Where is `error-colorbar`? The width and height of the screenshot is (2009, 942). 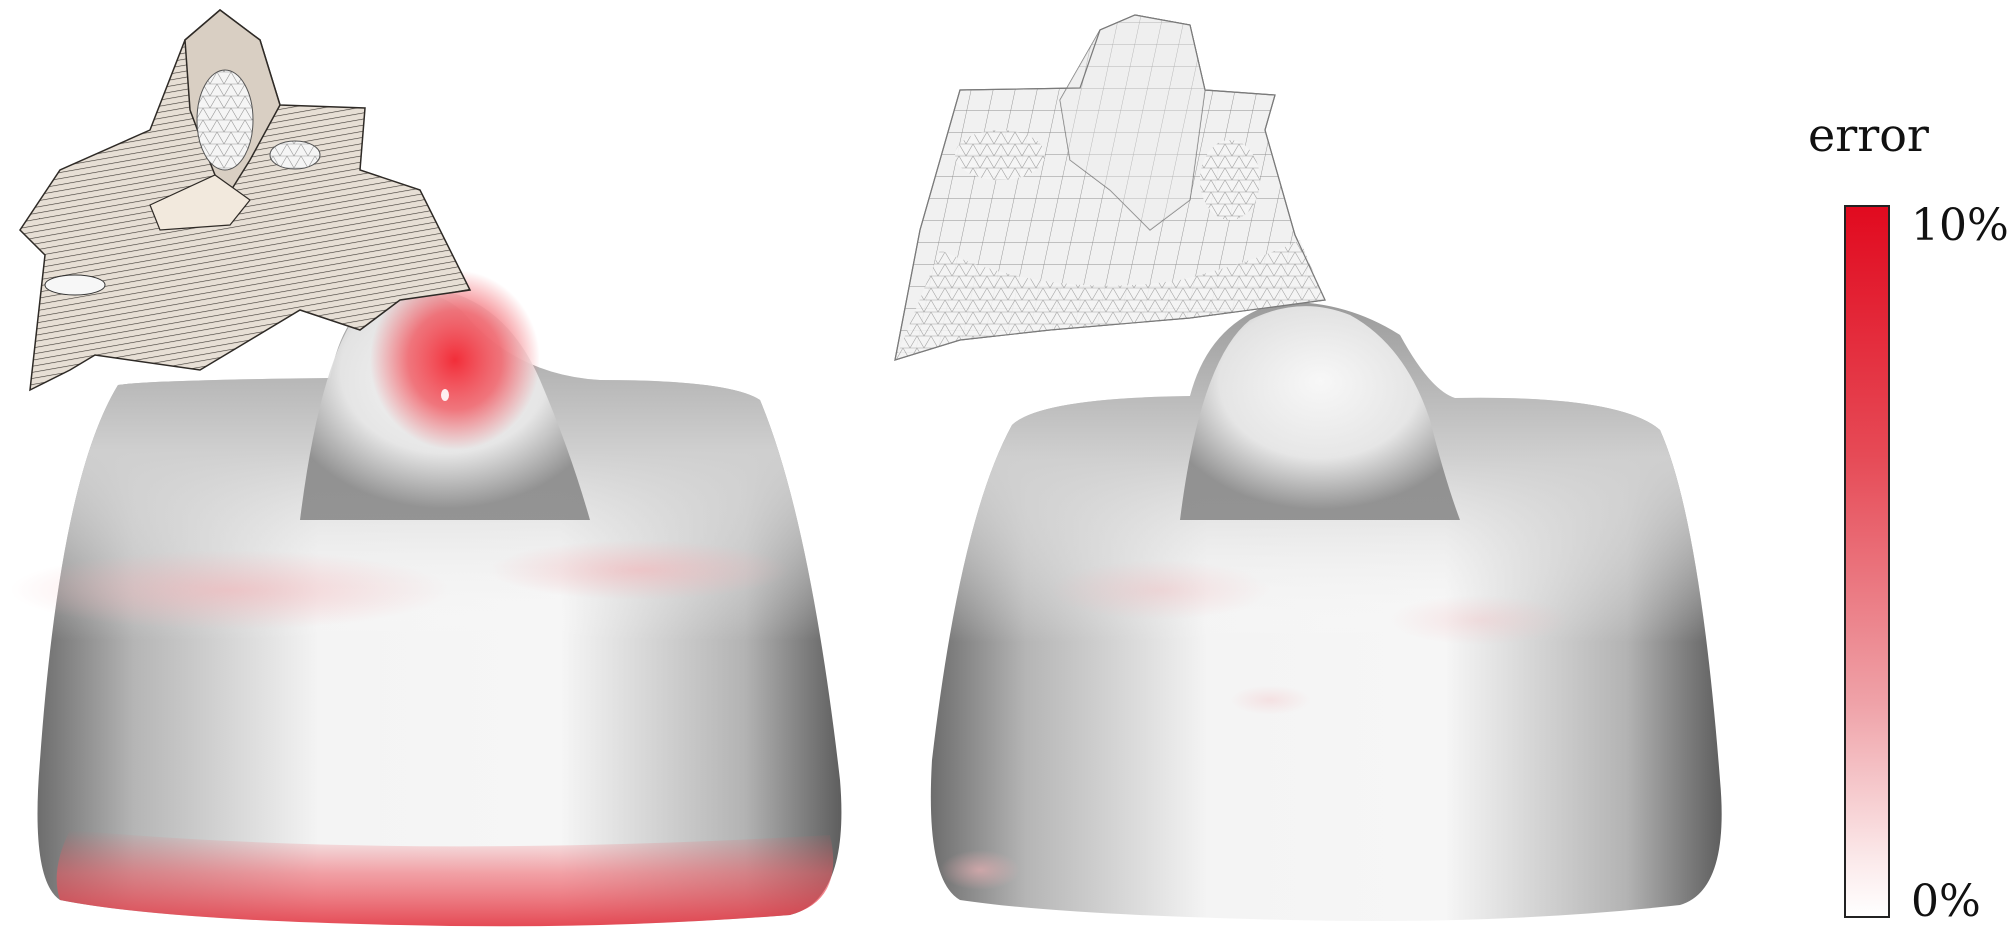 error-colorbar is located at coordinates (1867, 561).